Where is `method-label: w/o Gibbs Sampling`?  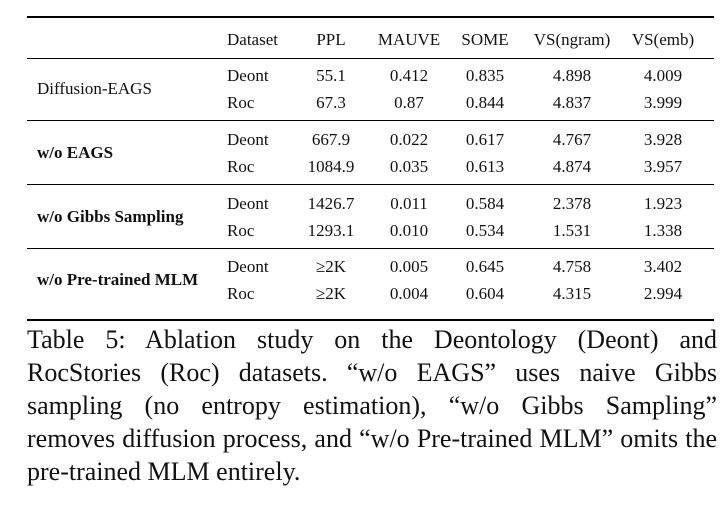 method-label: w/o Gibbs Sampling is located at coordinates (110, 216).